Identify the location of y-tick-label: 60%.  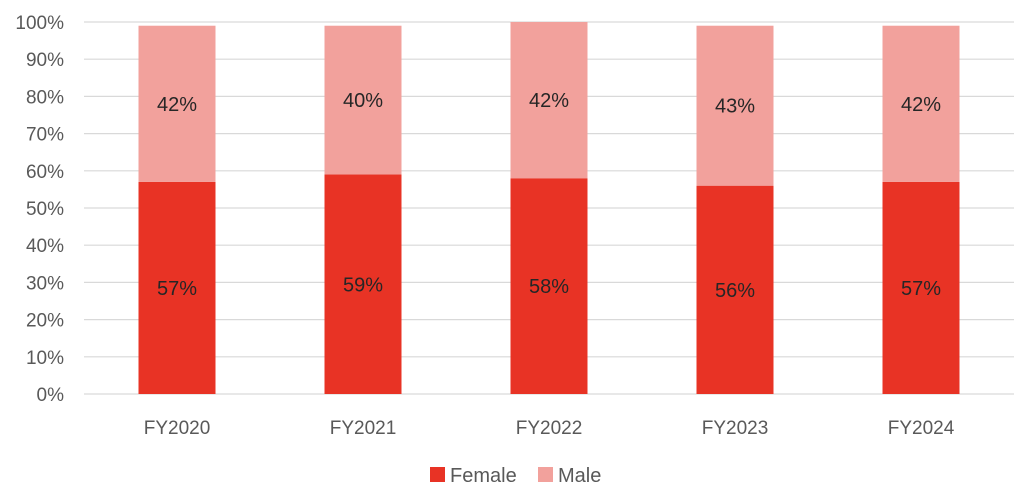
(45, 172).